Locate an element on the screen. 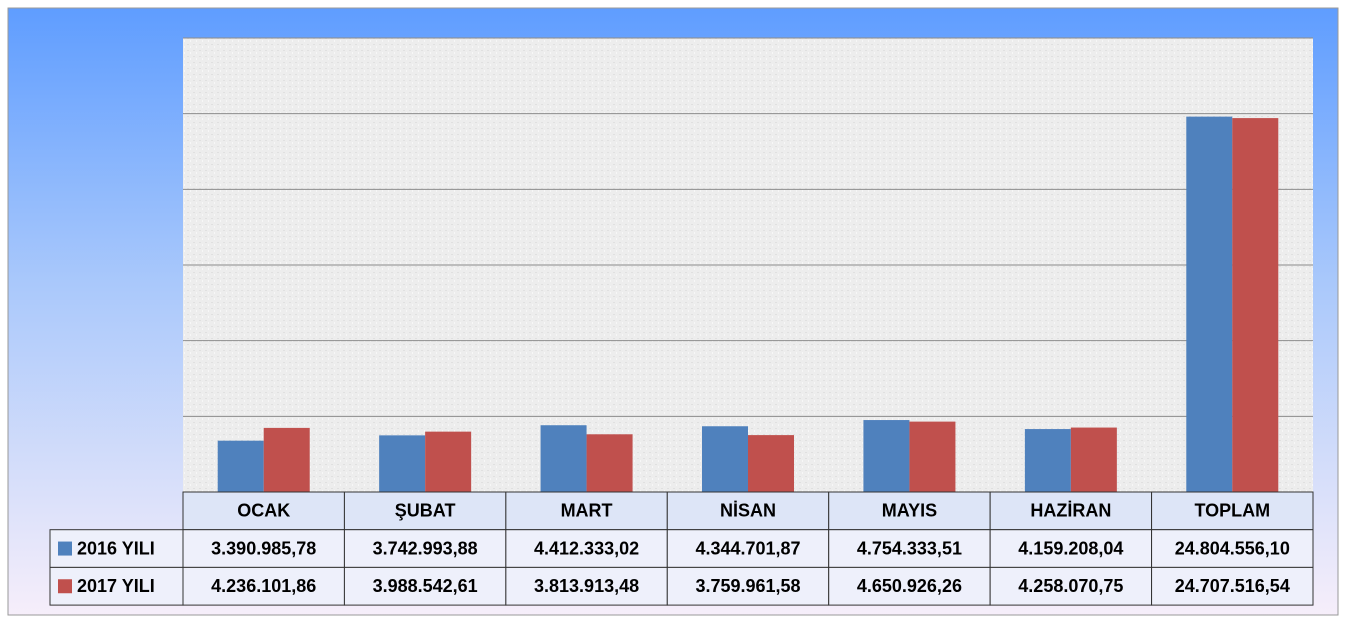 This screenshot has height=619, width=1349. category-label: OCAK is located at coordinates (263, 511).